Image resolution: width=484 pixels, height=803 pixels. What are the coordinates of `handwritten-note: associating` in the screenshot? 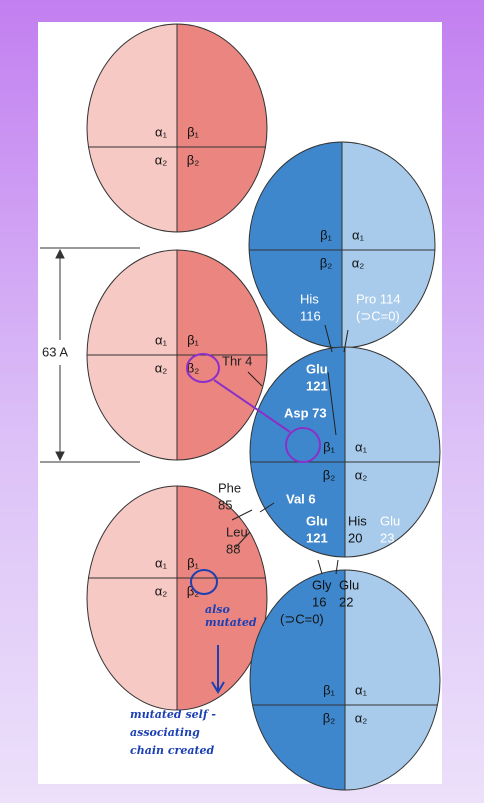 It's located at (165, 732).